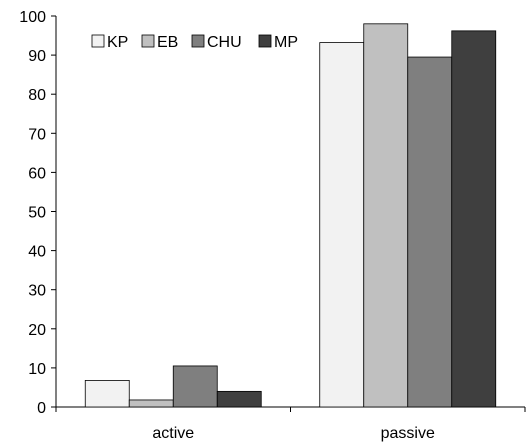  I want to click on legend-swatch-eb, so click(148, 41).